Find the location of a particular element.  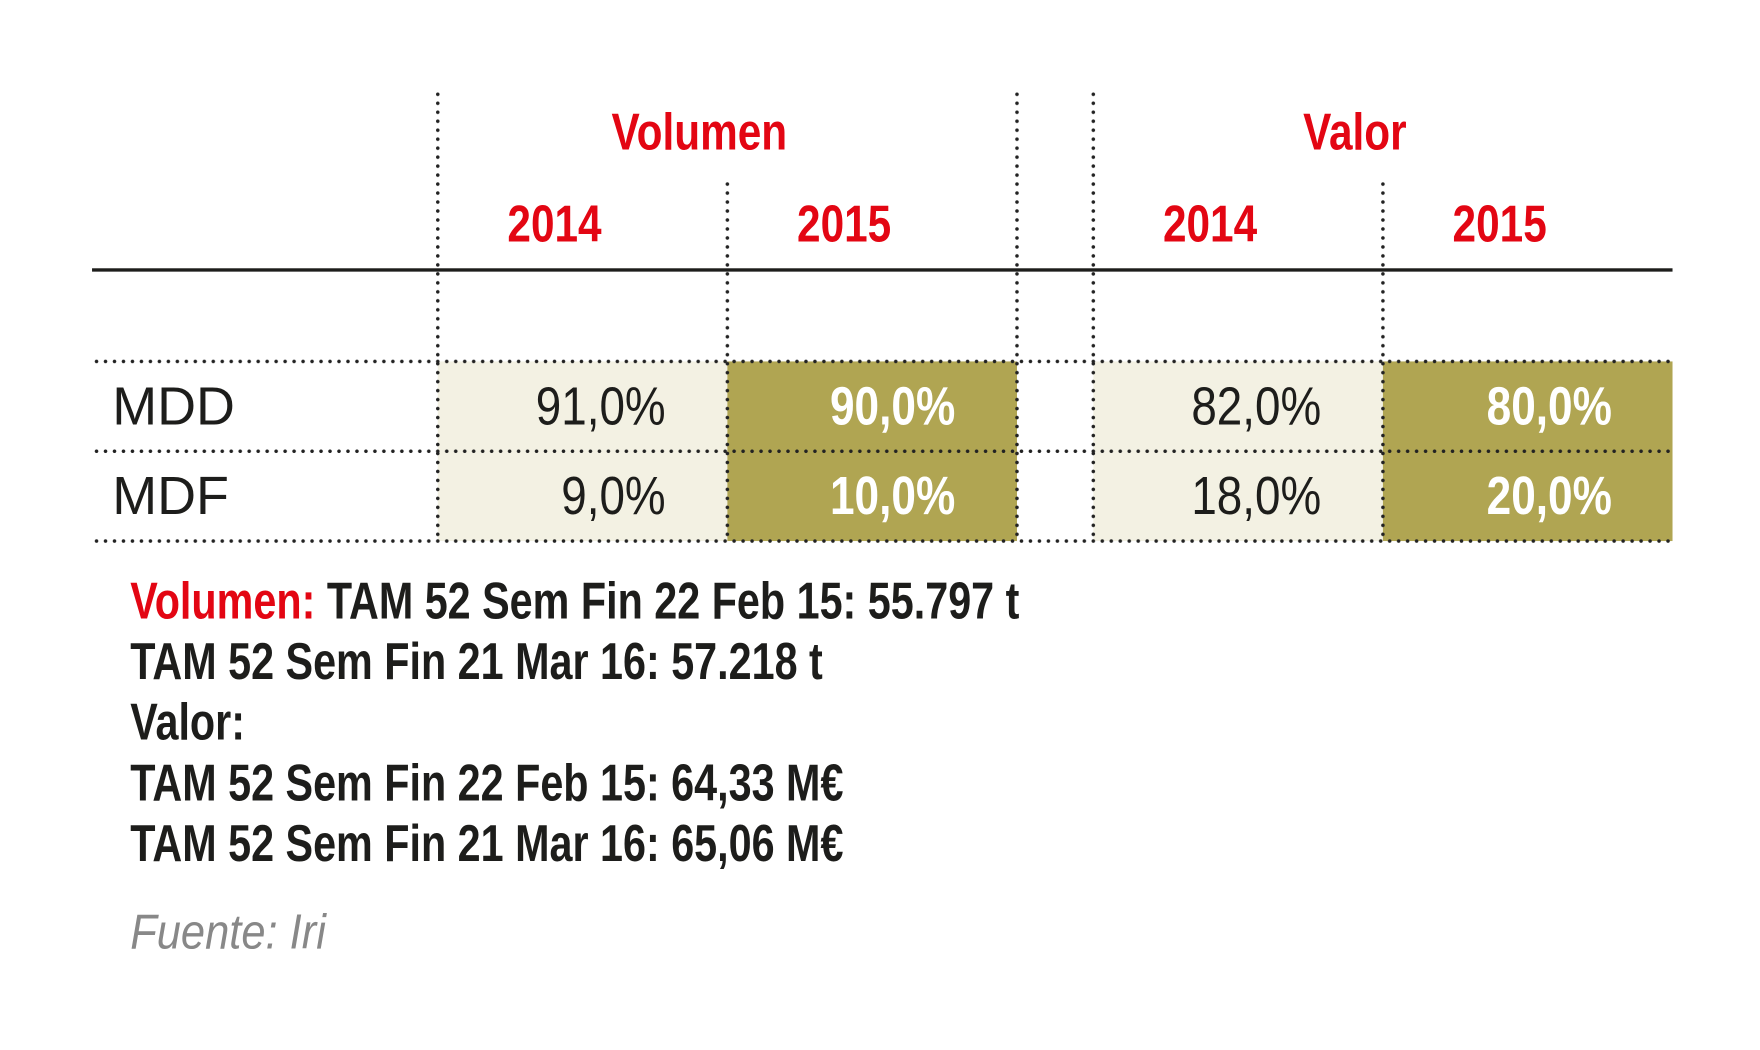

note-text: TAM 52 Sem Fin 22 Feb 15: 64,33 M€ is located at coordinates (487, 782).